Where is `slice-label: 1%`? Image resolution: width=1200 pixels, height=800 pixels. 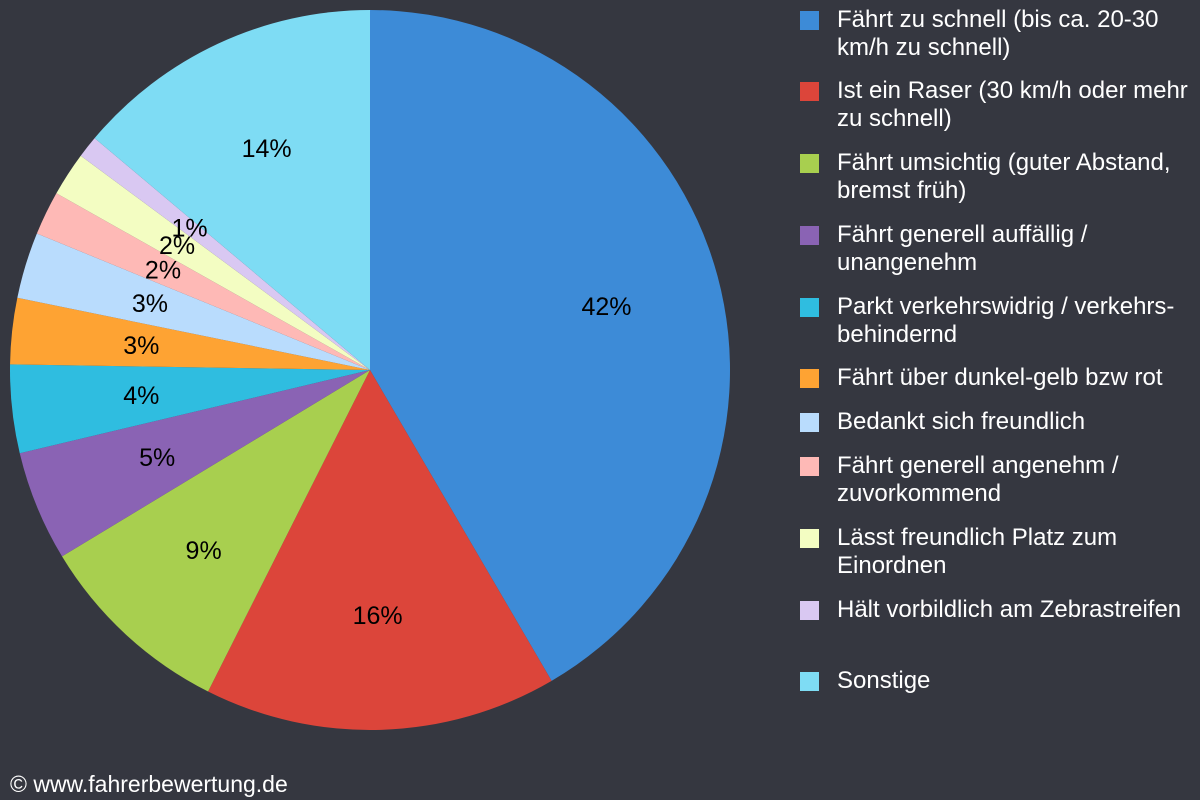 slice-label: 1% is located at coordinates (189, 228).